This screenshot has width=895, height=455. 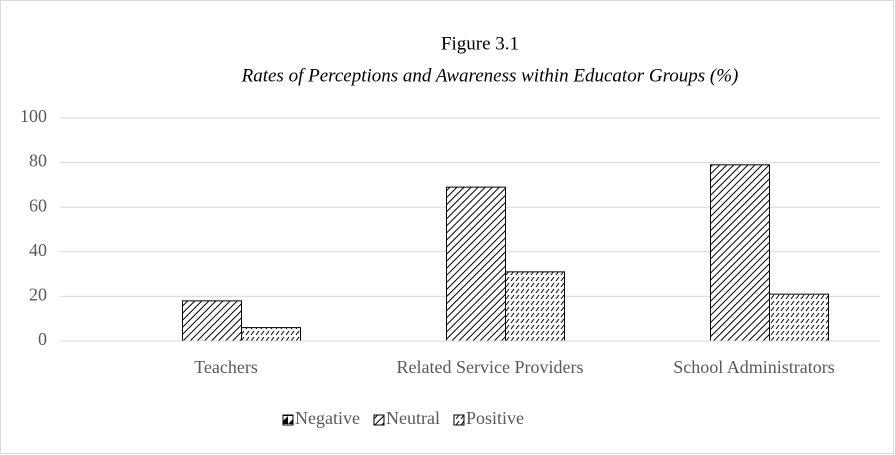 I want to click on y-tick-label: 100, so click(x=33, y=116).